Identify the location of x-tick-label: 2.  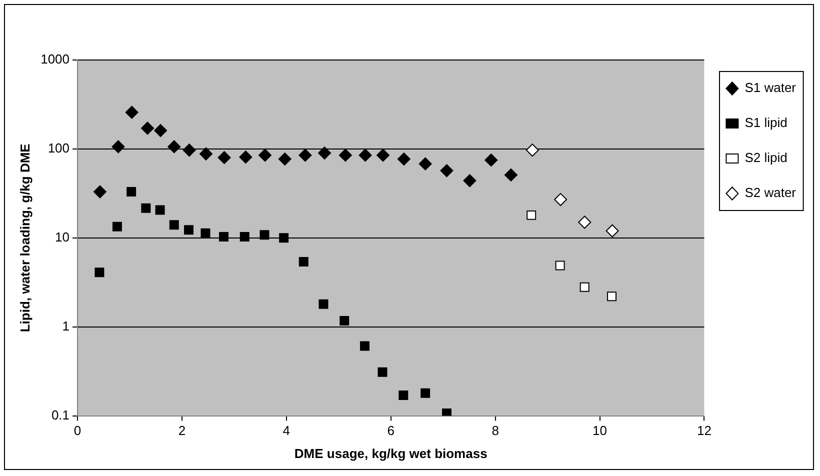
(182, 430).